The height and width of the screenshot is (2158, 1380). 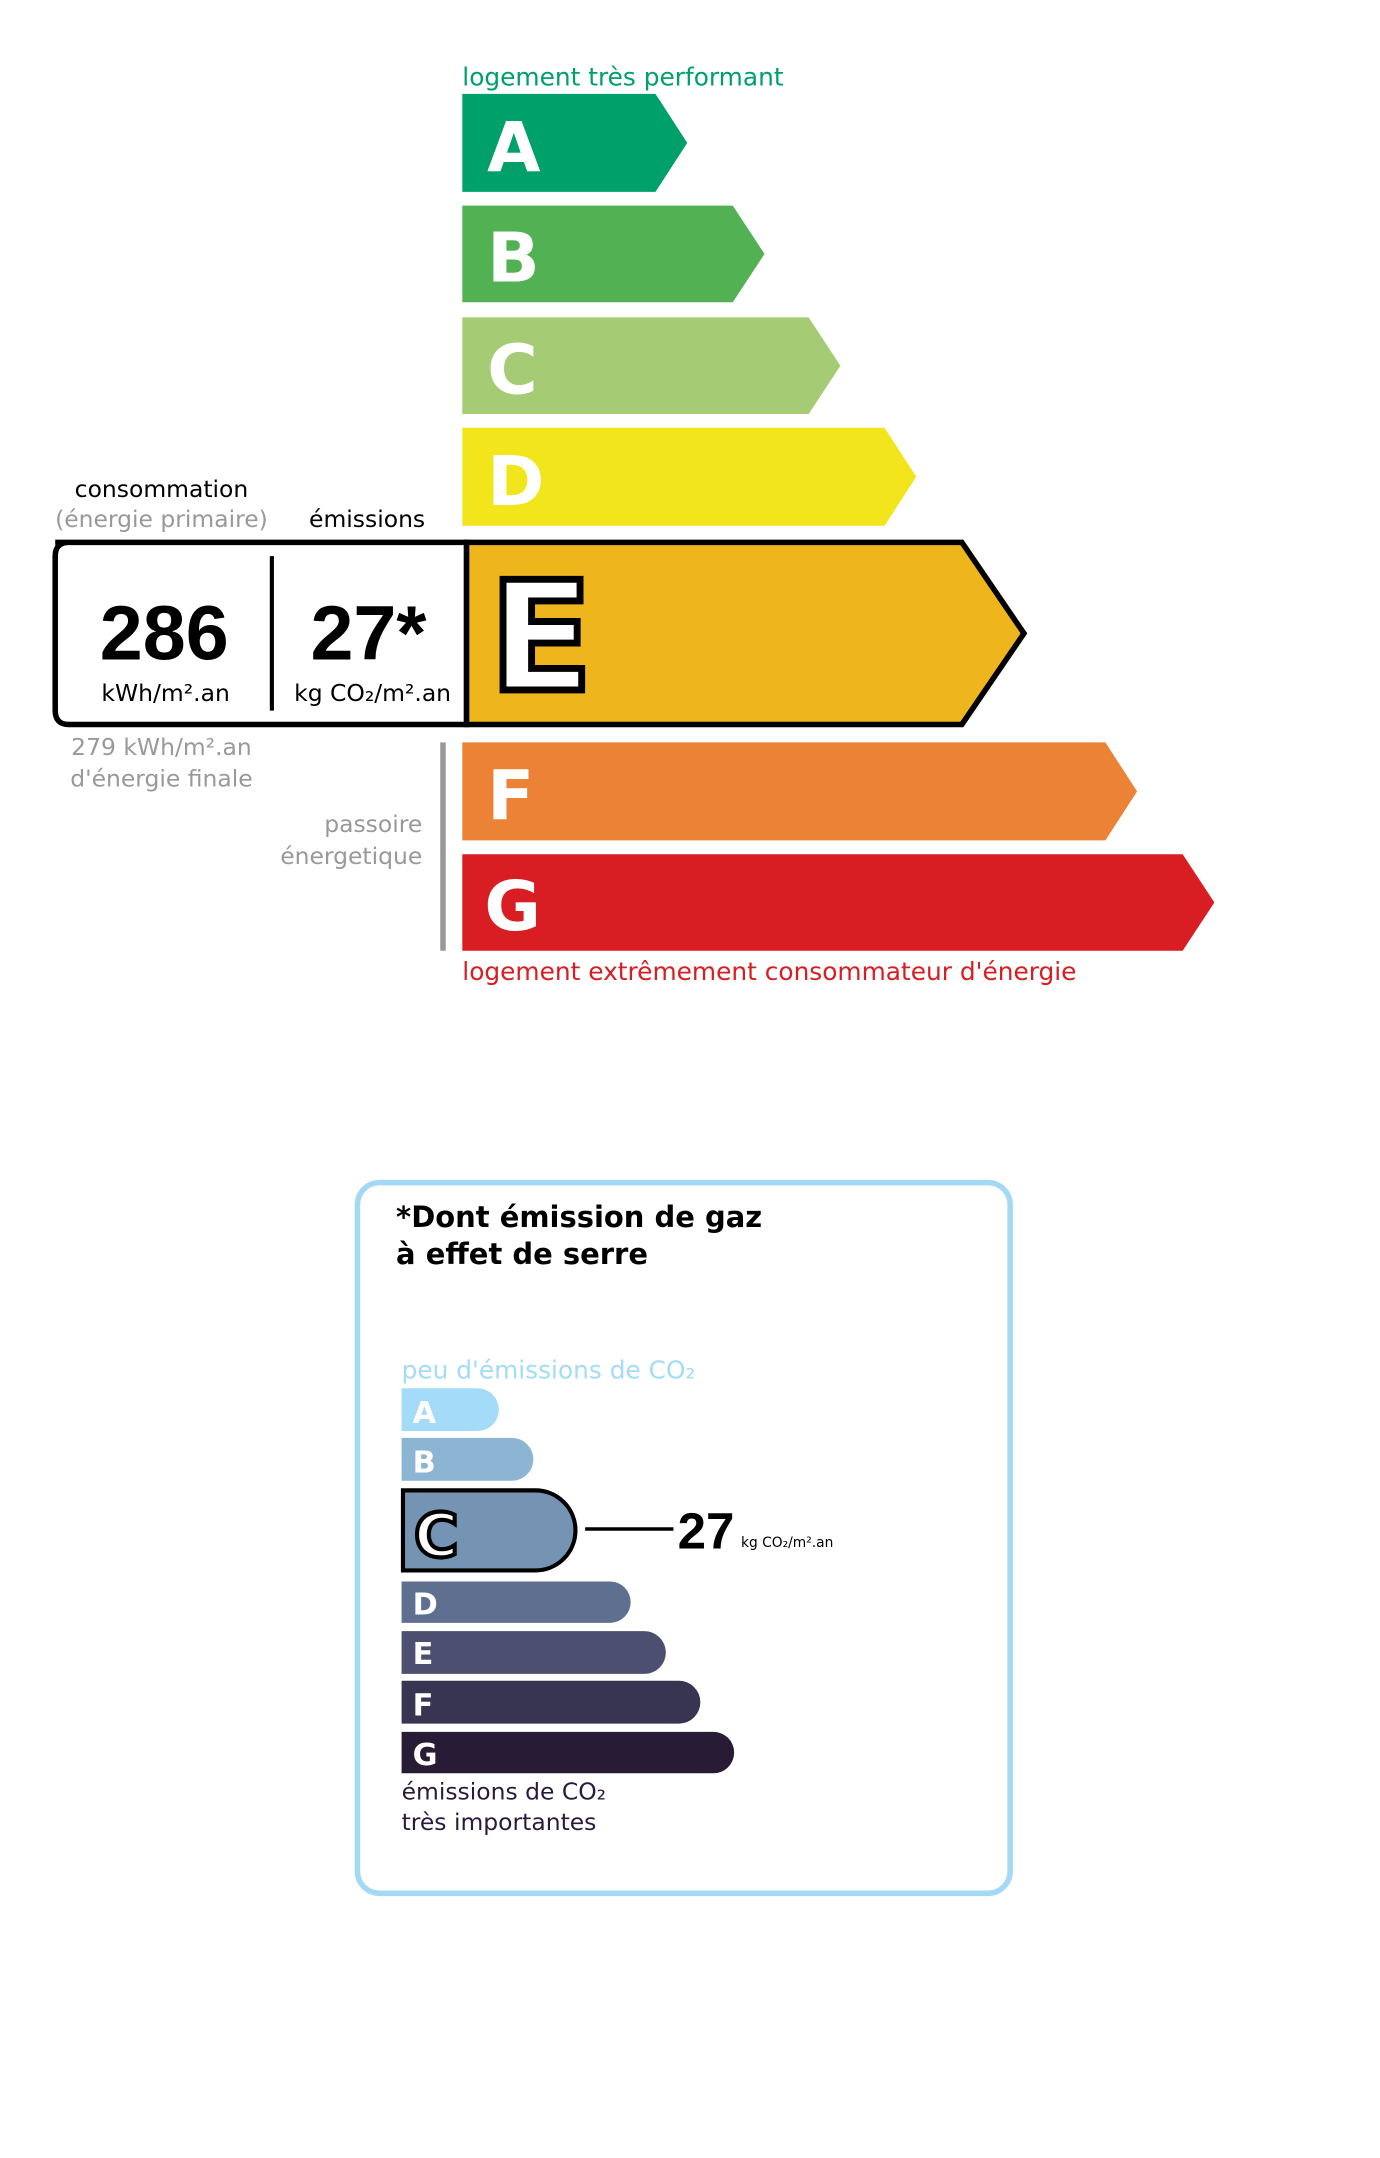 I want to click on ges-class-e: E, so click(x=533, y=1652).